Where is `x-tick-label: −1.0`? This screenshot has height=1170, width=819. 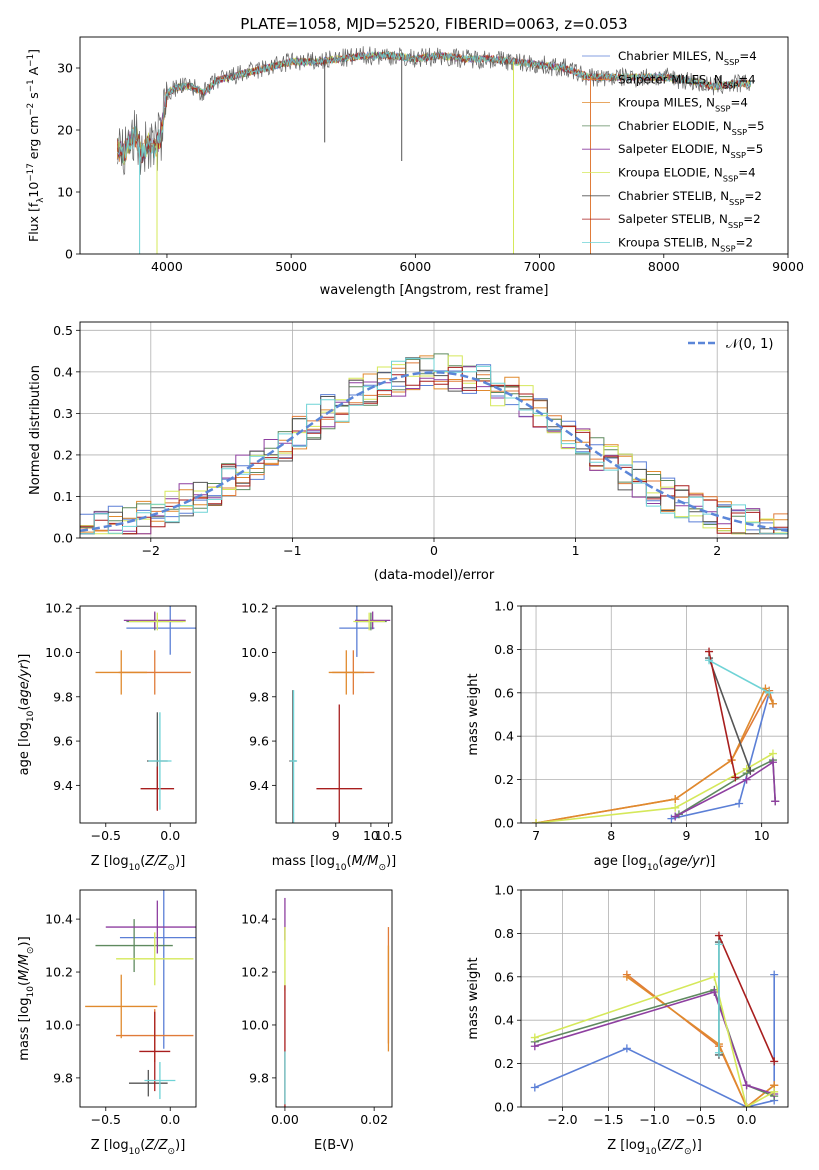
x-tick-label: −1.0 is located at coordinates (654, 1119).